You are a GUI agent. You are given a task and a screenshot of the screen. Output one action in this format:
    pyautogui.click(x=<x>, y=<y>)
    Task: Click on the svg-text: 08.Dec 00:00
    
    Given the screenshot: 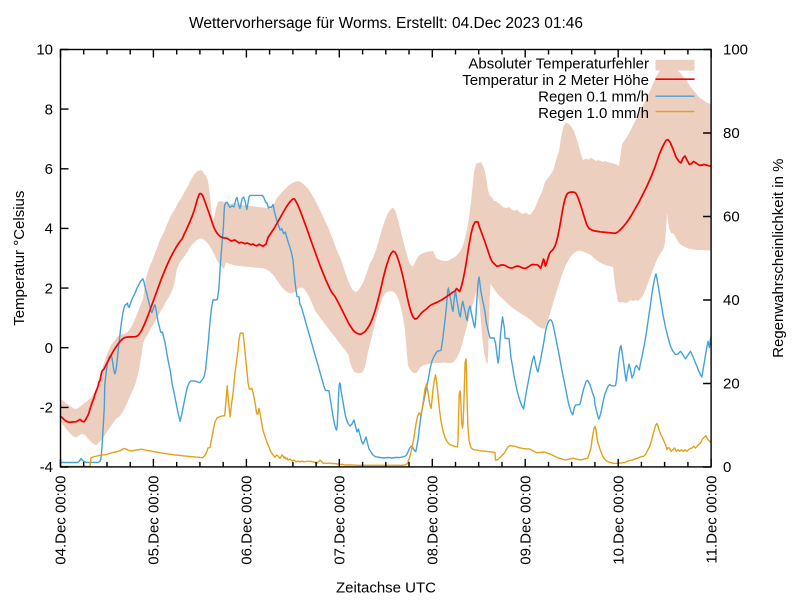 What is the action you would take?
    pyautogui.click(x=433, y=520)
    